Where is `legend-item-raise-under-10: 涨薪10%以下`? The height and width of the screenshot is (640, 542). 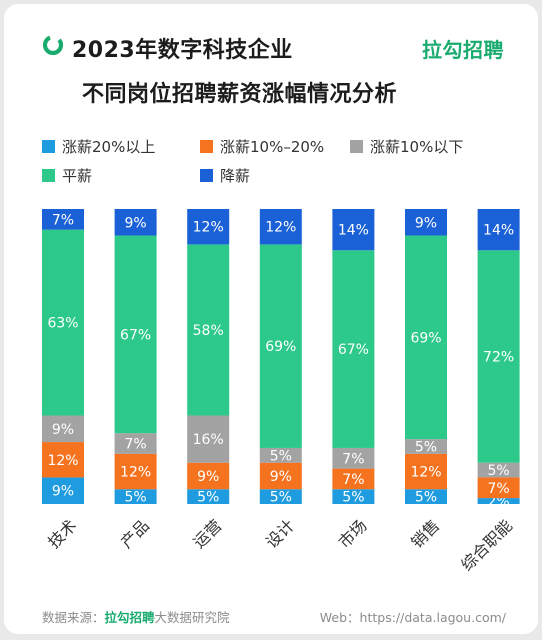 legend-item-raise-under-10: 涨薪10%以下 is located at coordinates (406, 146).